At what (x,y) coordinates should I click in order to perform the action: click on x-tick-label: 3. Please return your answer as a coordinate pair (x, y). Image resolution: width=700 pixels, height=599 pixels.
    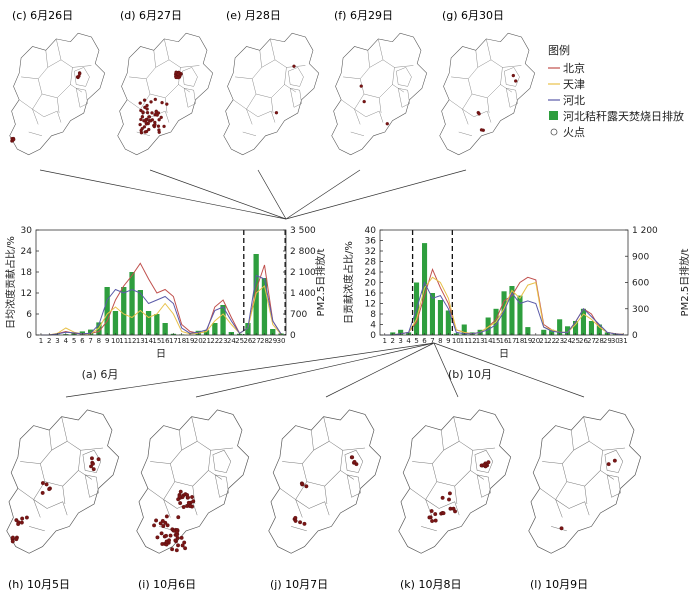
    Looking at the image, I should click on (57, 341).